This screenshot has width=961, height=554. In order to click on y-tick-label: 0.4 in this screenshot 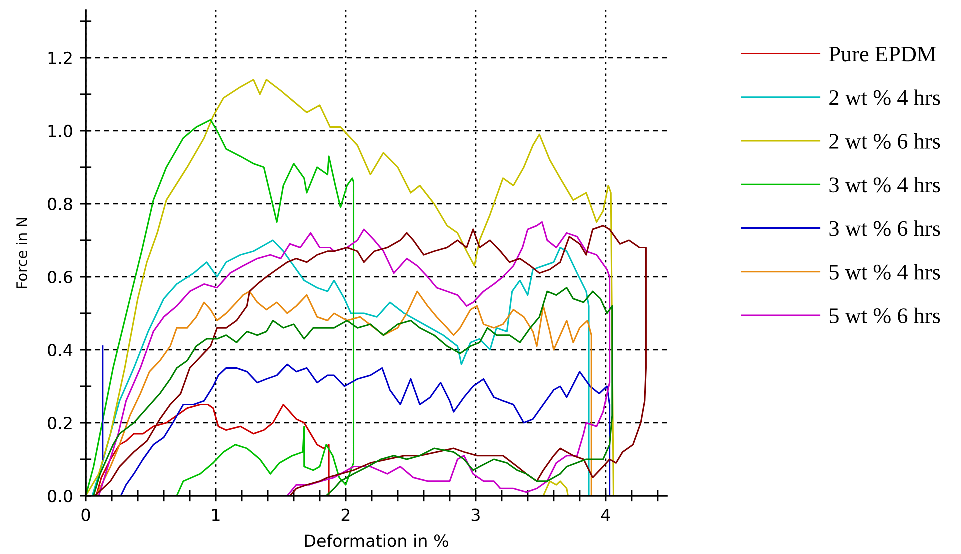, I will do `click(60, 350)`.